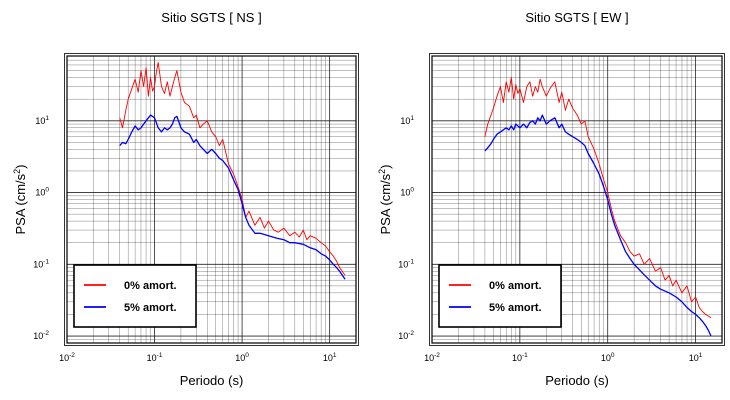 The image size is (730, 400). What do you see at coordinates (211, 17) in the screenshot?
I see `chart-title: Sitio SGTS [ NS ]` at bounding box center [211, 17].